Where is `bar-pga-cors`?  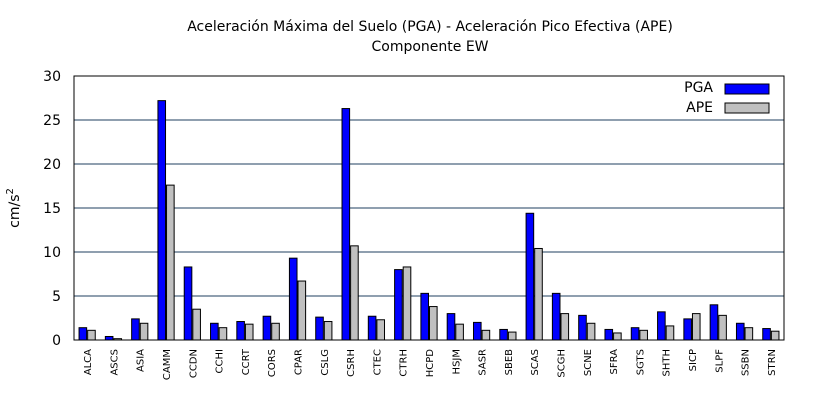
bar-pga-cors is located at coordinates (267, 328).